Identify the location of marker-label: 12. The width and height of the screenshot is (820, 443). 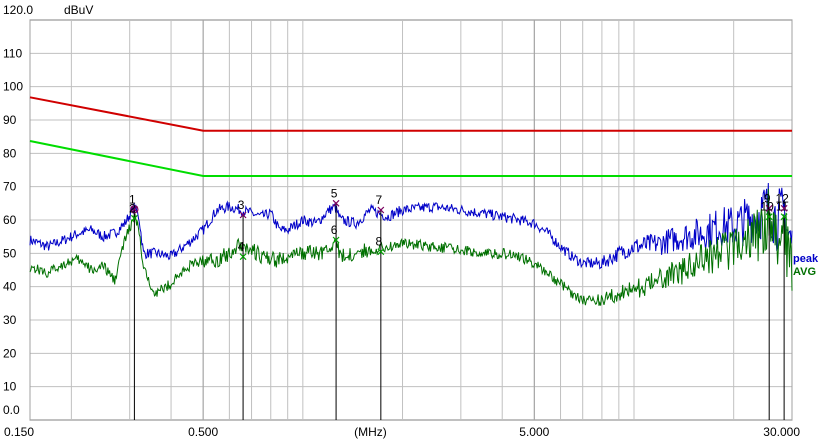
(782, 198).